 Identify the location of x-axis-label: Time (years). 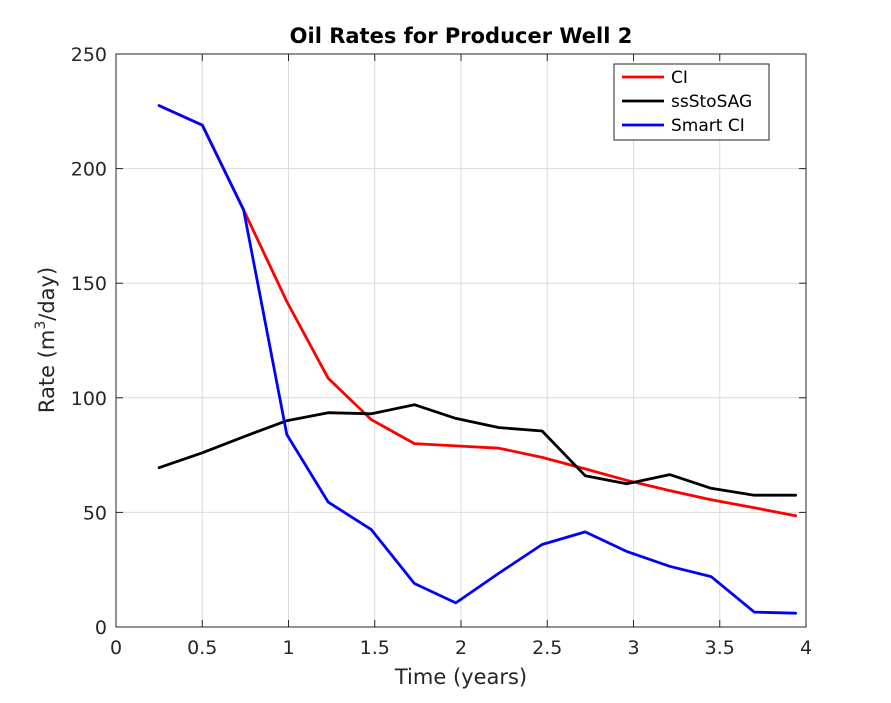
(460, 677).